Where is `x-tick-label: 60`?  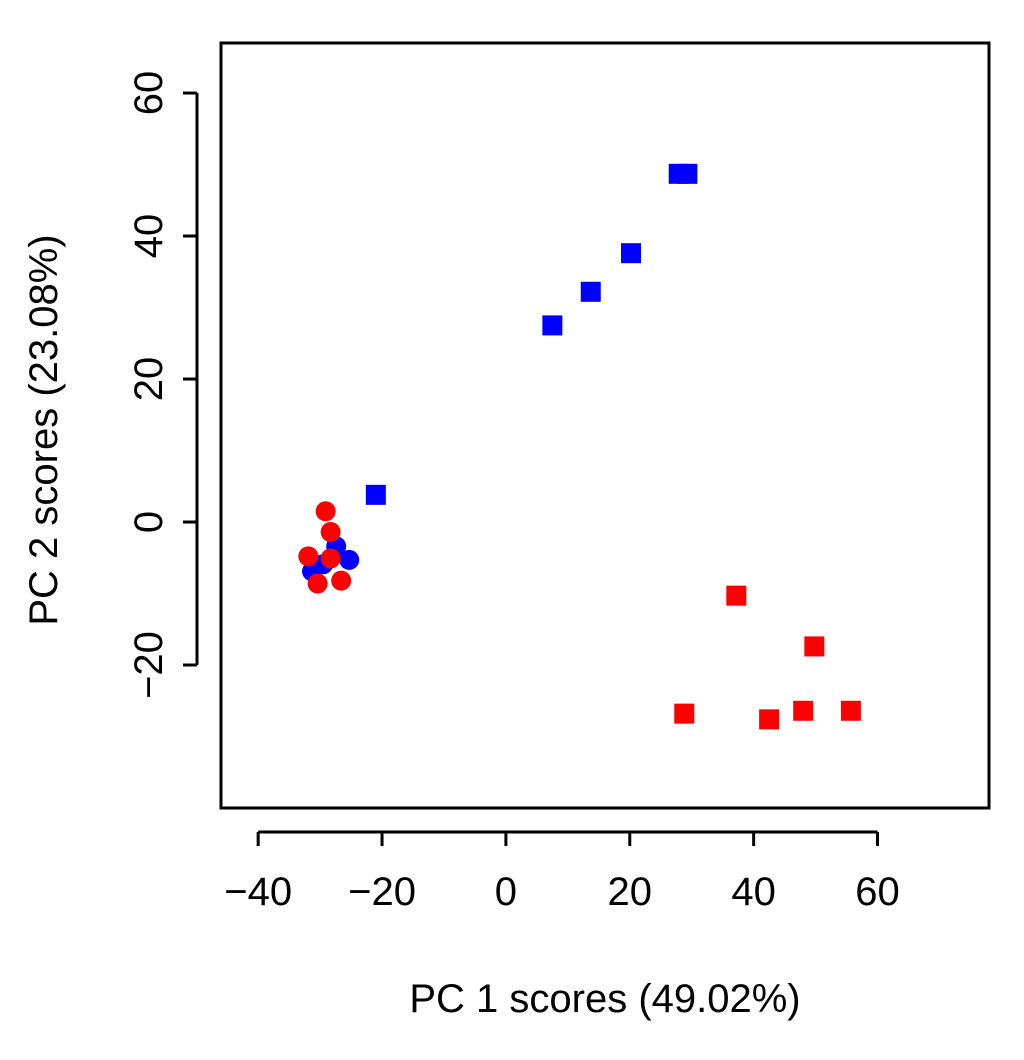
x-tick-label: 60 is located at coordinates (877, 892).